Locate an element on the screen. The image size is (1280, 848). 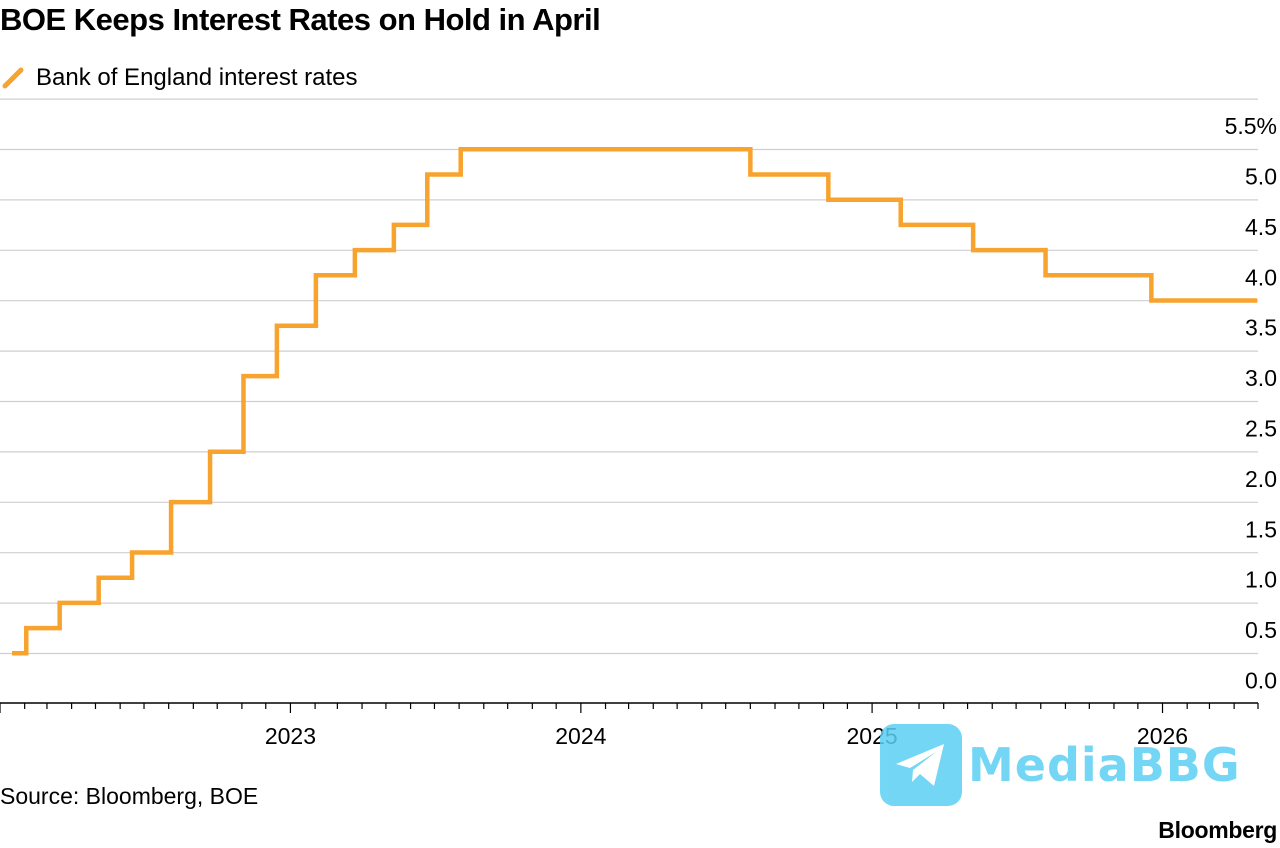
y-tick-label: 5.5% is located at coordinates (1251, 126).